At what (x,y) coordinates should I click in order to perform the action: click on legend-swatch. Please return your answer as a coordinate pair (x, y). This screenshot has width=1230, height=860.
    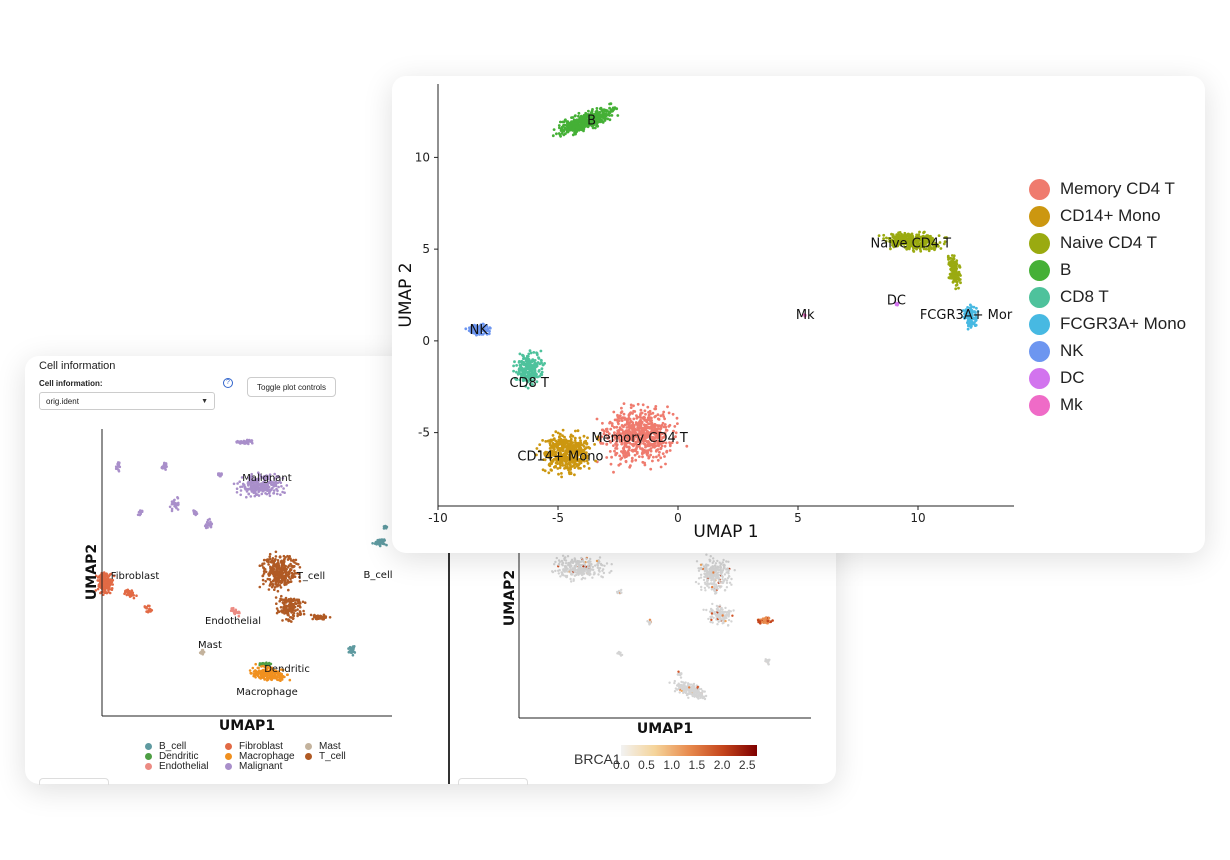
    Looking at the image, I should click on (148, 756).